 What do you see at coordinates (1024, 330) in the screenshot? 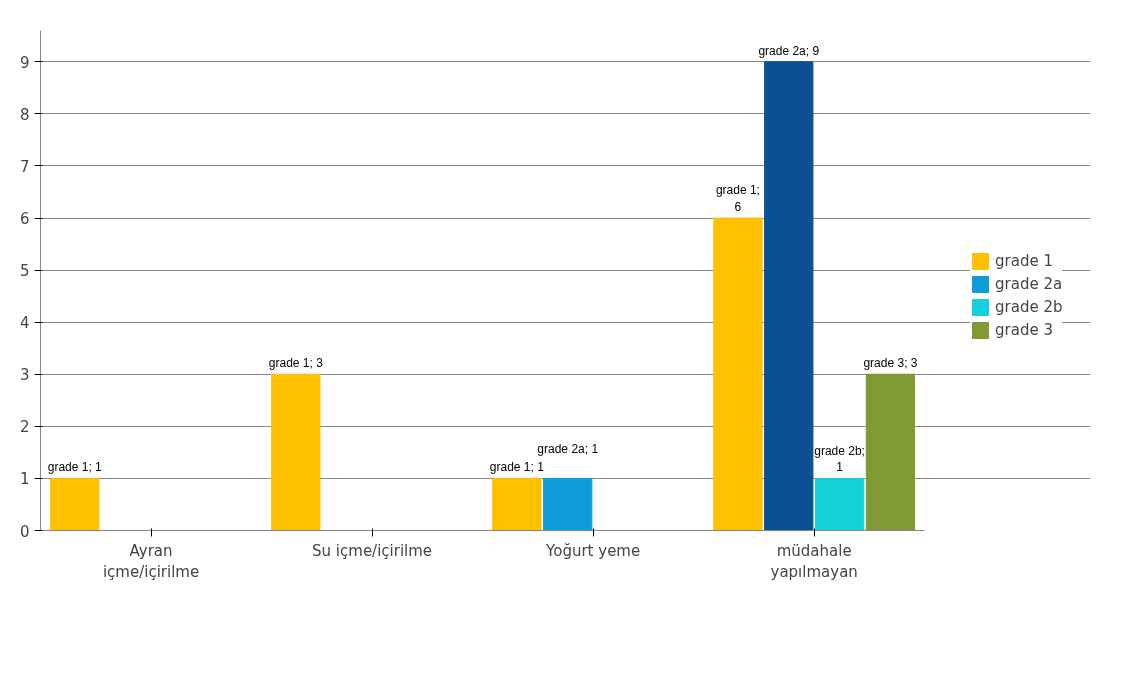
I see `legend-label: grade 3` at bounding box center [1024, 330].